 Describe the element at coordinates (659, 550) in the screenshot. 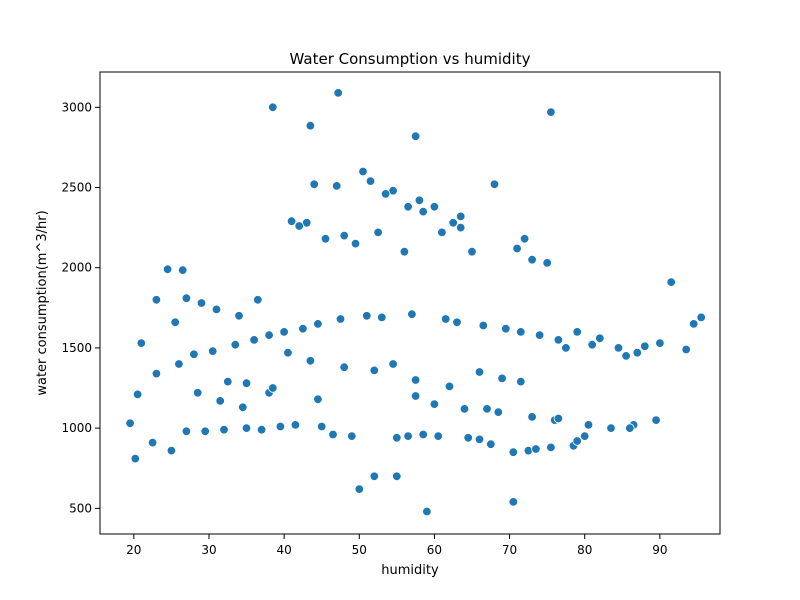

I see `x-tick-label: 90` at that location.